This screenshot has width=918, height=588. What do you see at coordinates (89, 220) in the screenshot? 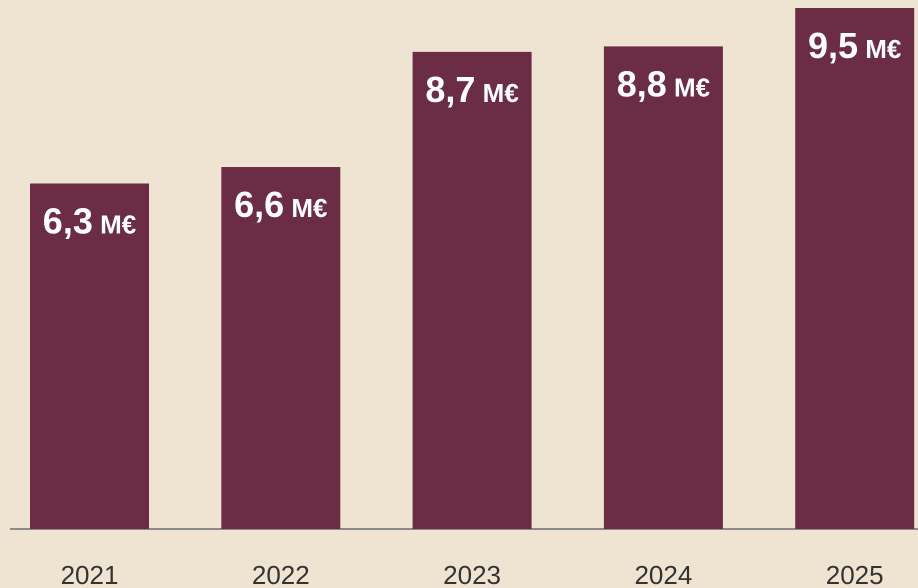
I see `value-label: 6,3 M€` at bounding box center [89, 220].